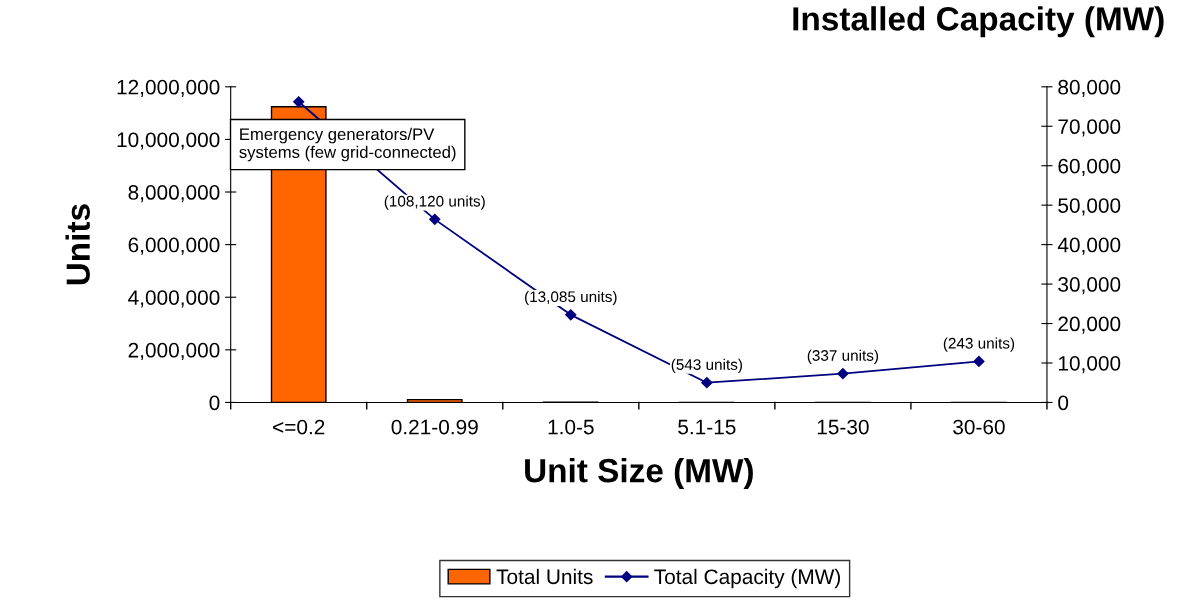  I want to click on x-axis-title: Unit Size (MW), so click(639, 473).